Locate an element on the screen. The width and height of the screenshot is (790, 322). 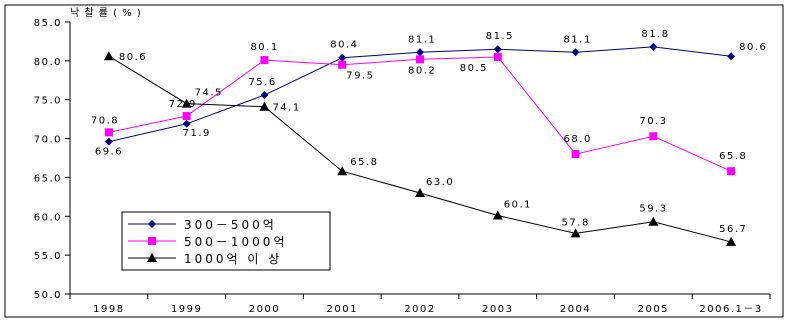
data-label: 57.8 is located at coordinates (576, 222).